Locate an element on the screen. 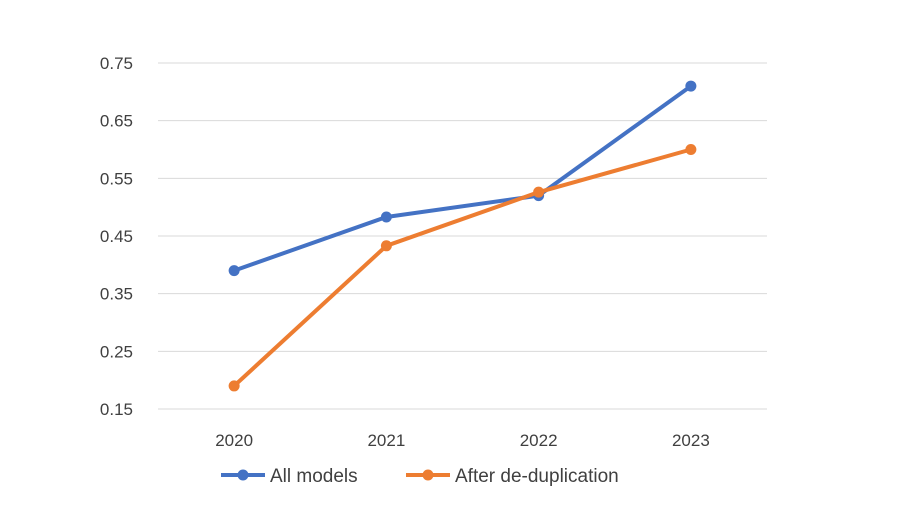 Image resolution: width=904 pixels, height=525 pixels. legend: All models After de-duplication is located at coordinates (420, 476).